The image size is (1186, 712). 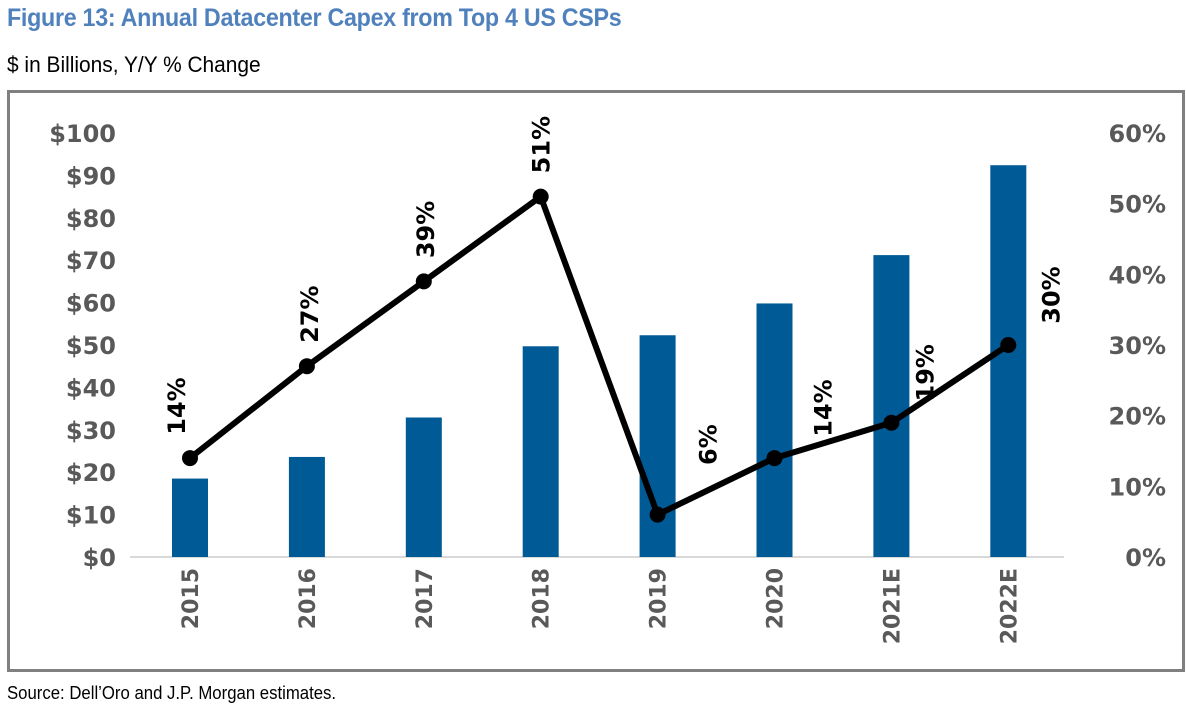 I want to click on data-label-2019: 6%, so click(x=709, y=444).